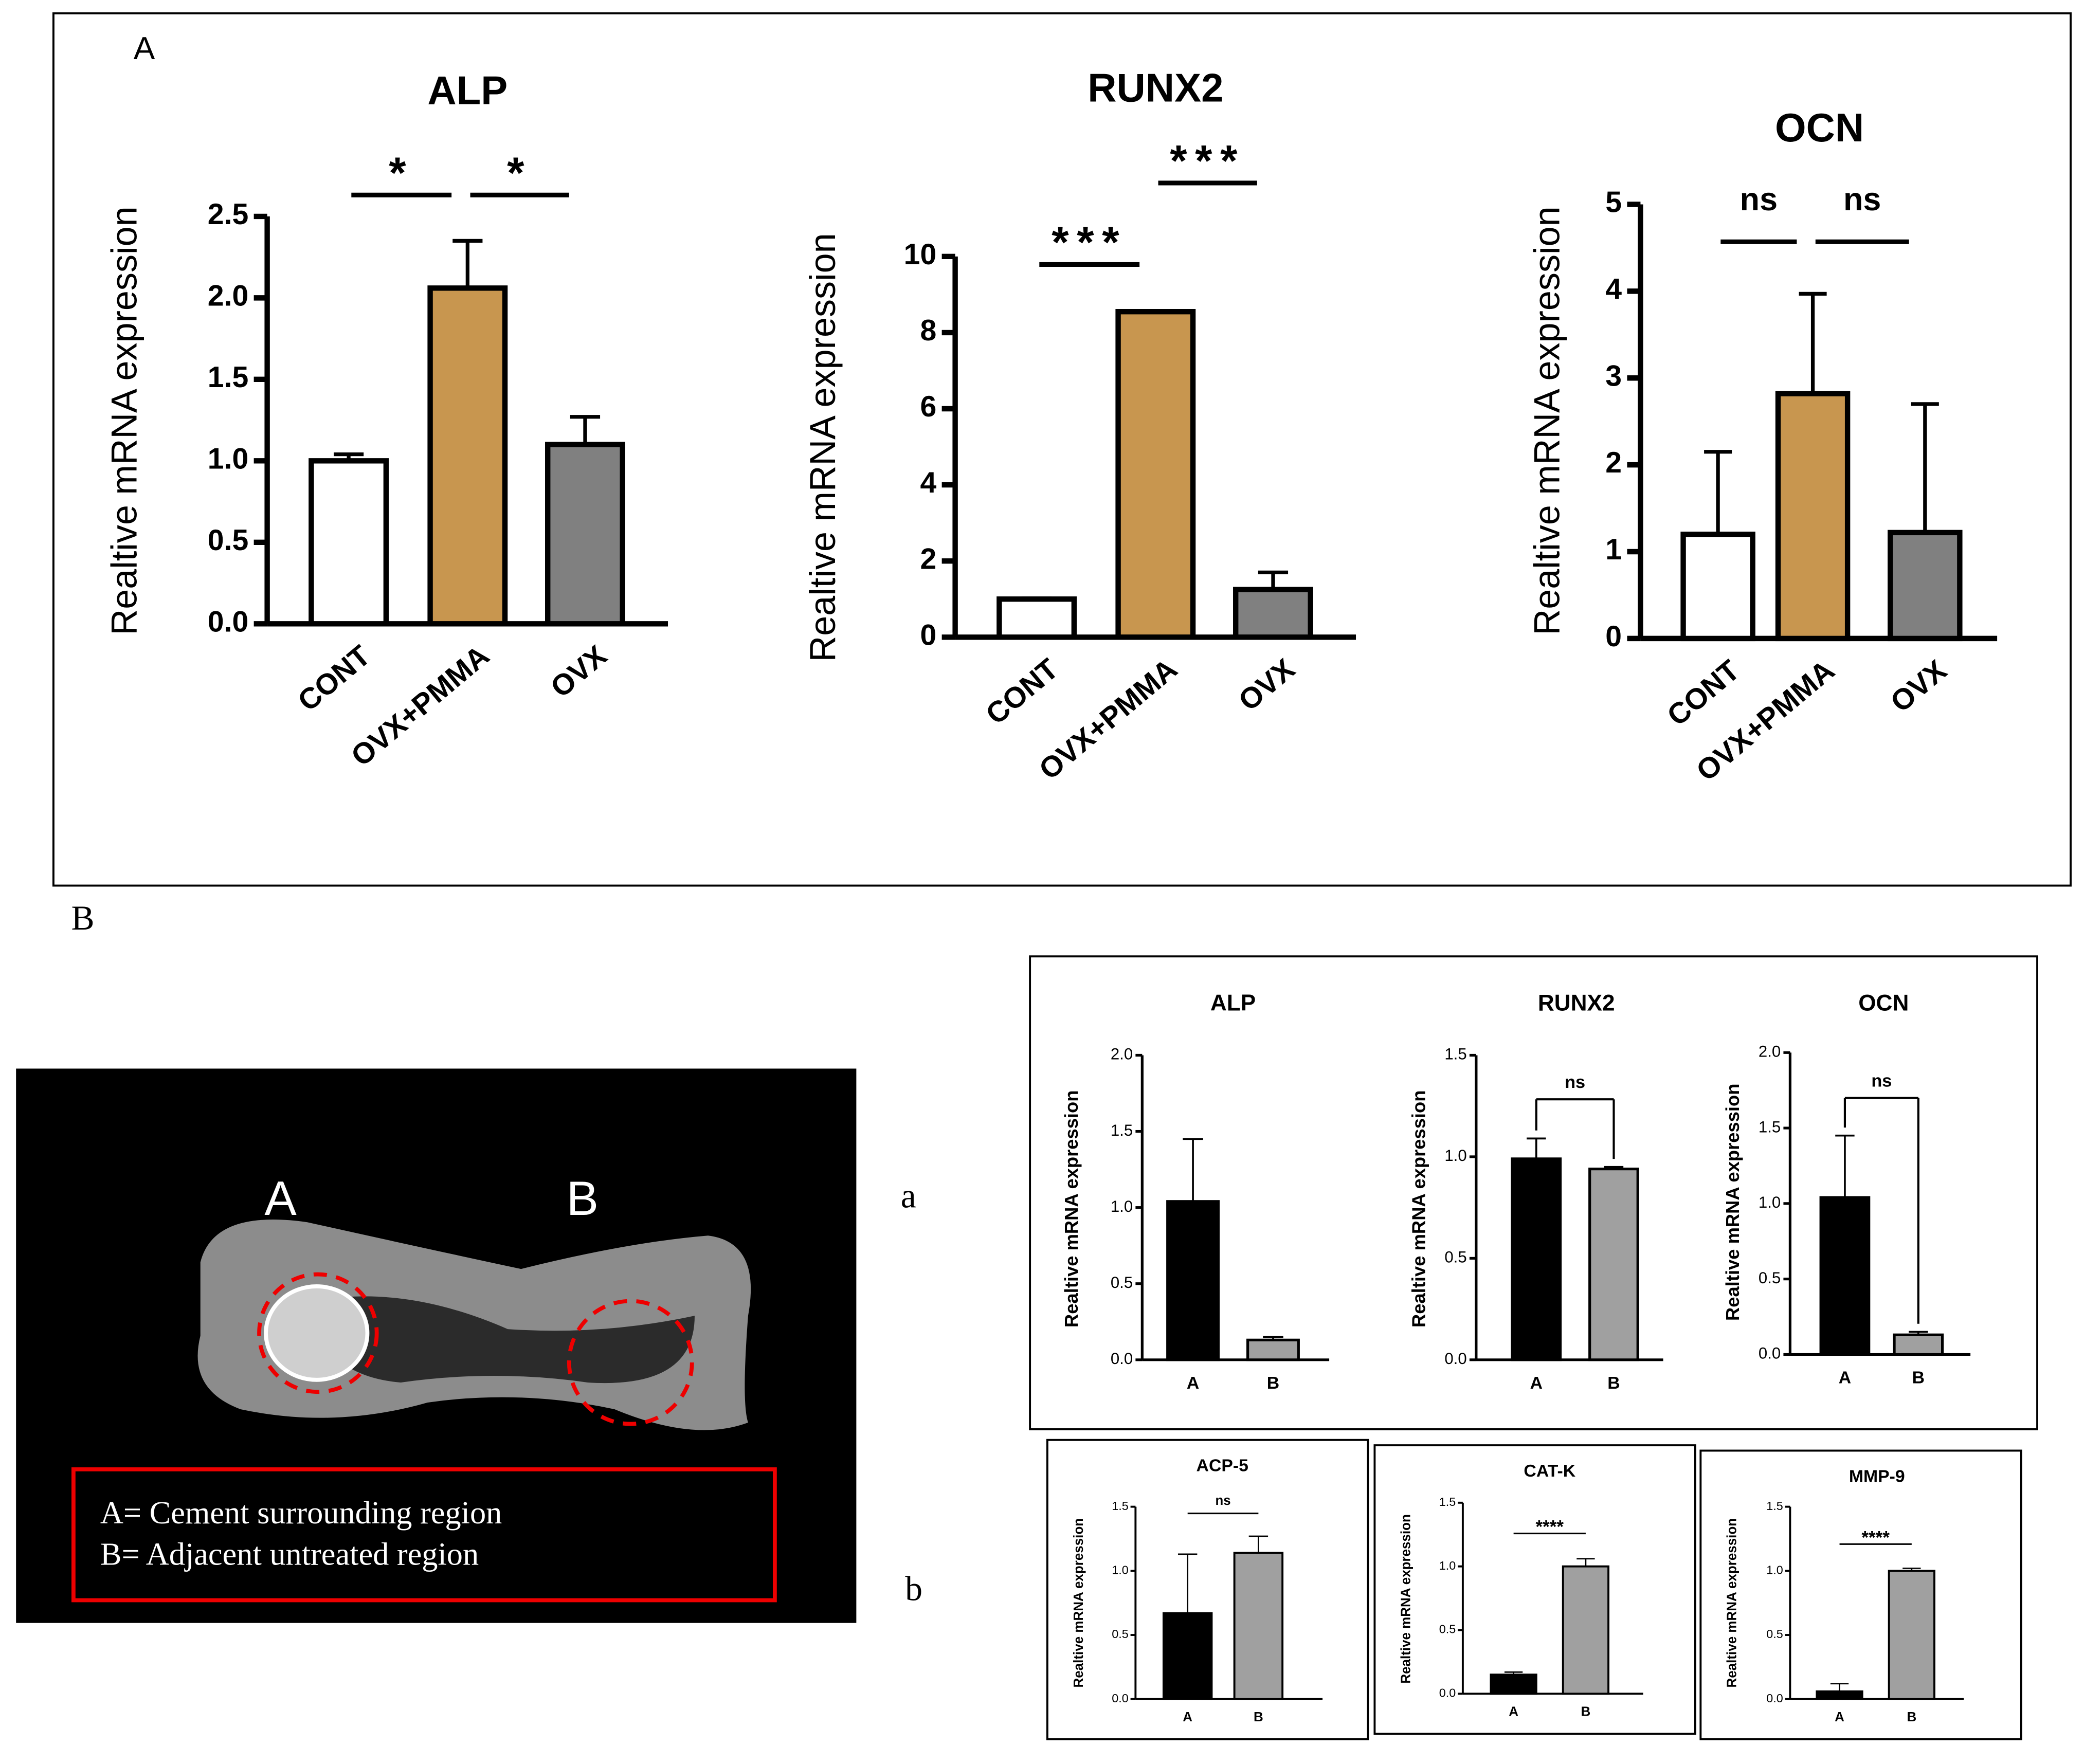 This screenshot has width=2084, height=1764. I want to click on y-tick-label: 8, so click(928, 330).